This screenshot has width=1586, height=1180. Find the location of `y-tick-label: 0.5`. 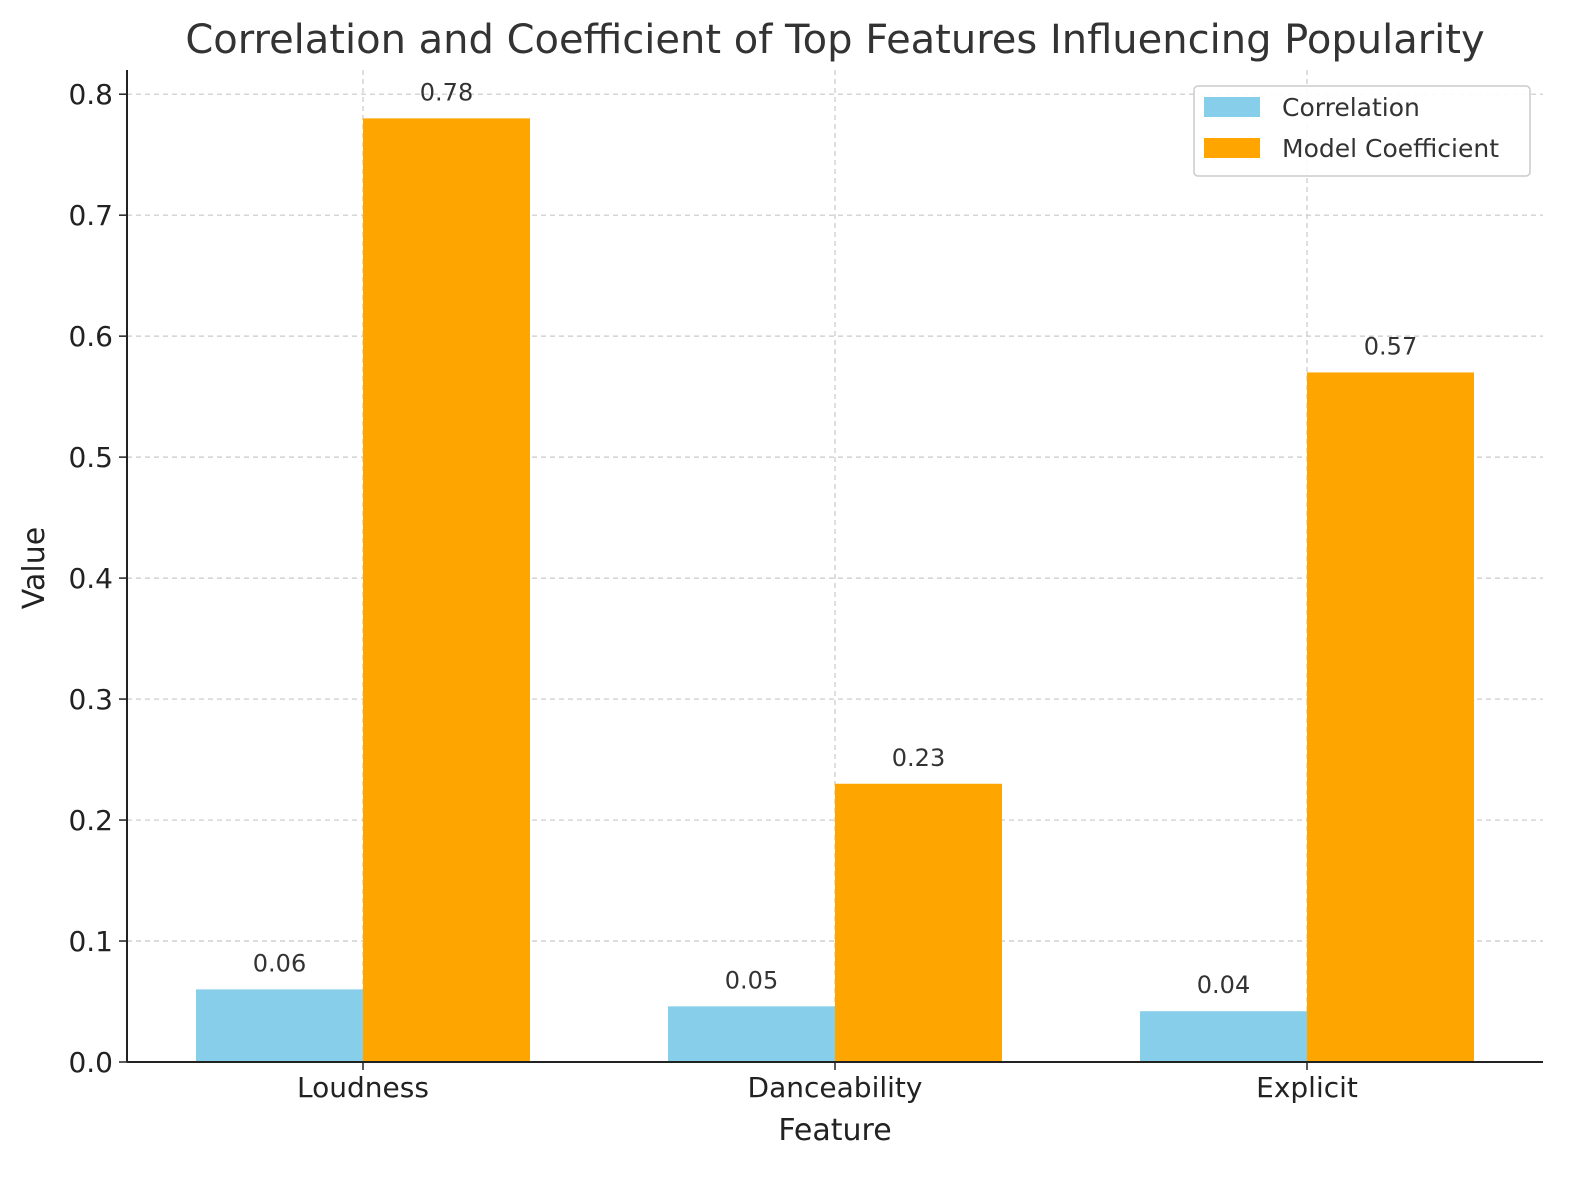

y-tick-label: 0.5 is located at coordinates (90, 457).